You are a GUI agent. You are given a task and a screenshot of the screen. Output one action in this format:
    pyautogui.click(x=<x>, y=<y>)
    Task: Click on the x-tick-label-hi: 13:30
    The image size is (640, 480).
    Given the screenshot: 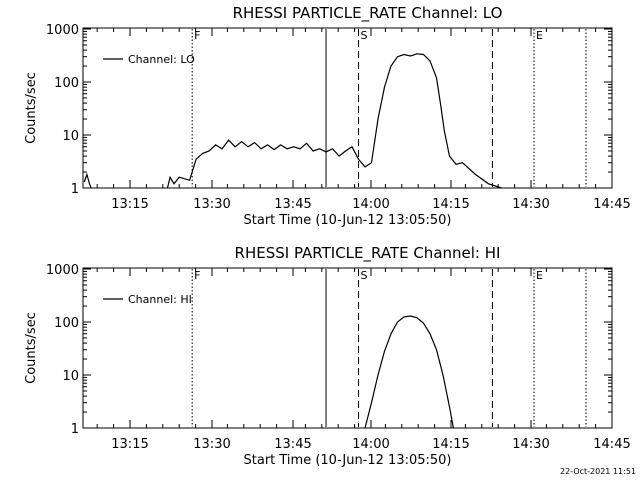 What is the action you would take?
    pyautogui.click(x=211, y=444)
    